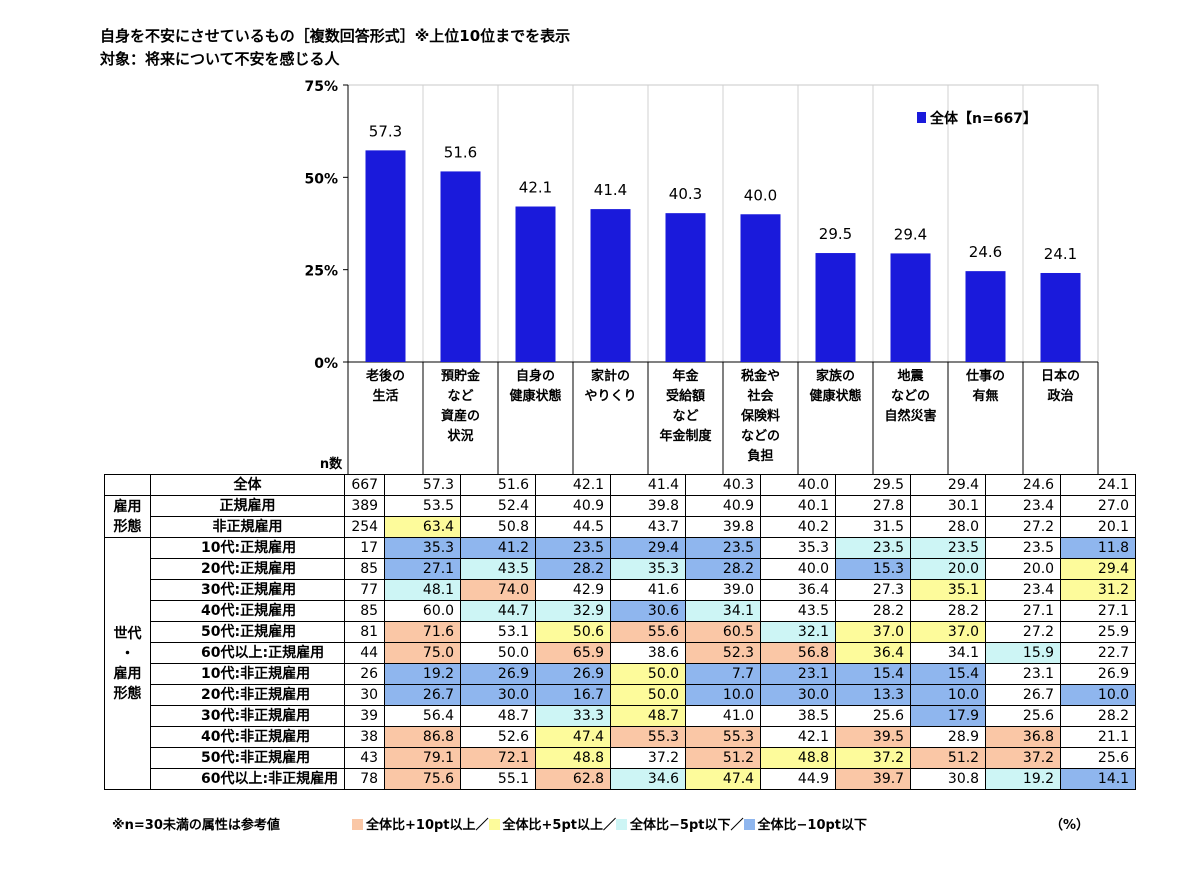 This screenshot has width=1200, height=873. I want to click on table-cell: 41.0, so click(723, 716).